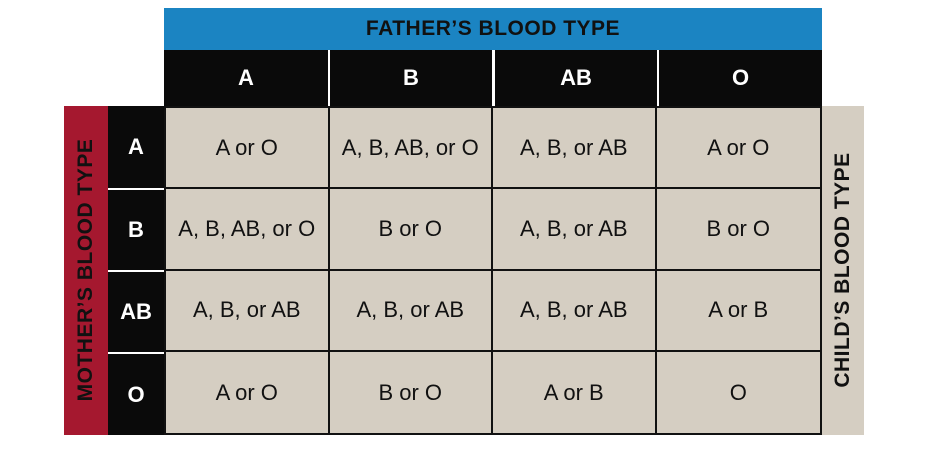 Image resolution: width=929 pixels, height=452 pixels. What do you see at coordinates (136, 229) in the screenshot?
I see `mother-type-b: B` at bounding box center [136, 229].